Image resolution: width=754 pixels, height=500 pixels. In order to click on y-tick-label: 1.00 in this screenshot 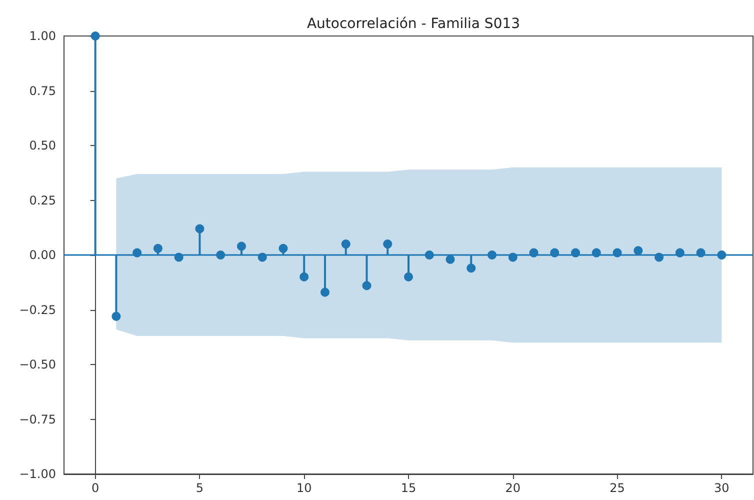, I will do `click(42, 36)`.